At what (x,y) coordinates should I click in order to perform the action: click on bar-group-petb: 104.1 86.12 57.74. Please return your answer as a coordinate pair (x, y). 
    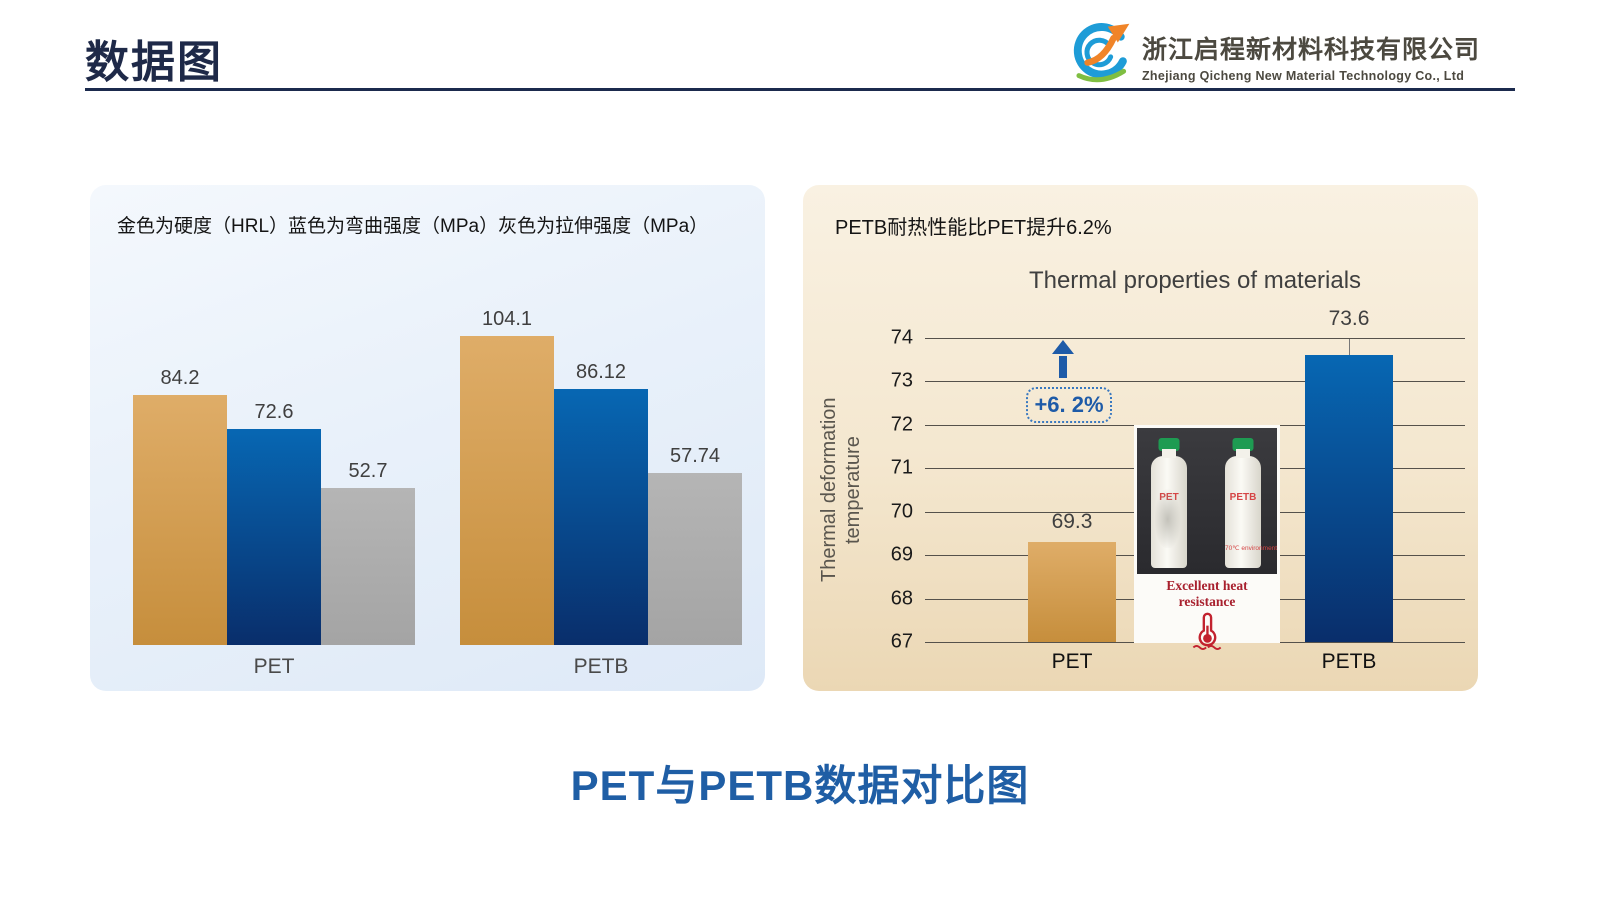
    Looking at the image, I should click on (601, 476).